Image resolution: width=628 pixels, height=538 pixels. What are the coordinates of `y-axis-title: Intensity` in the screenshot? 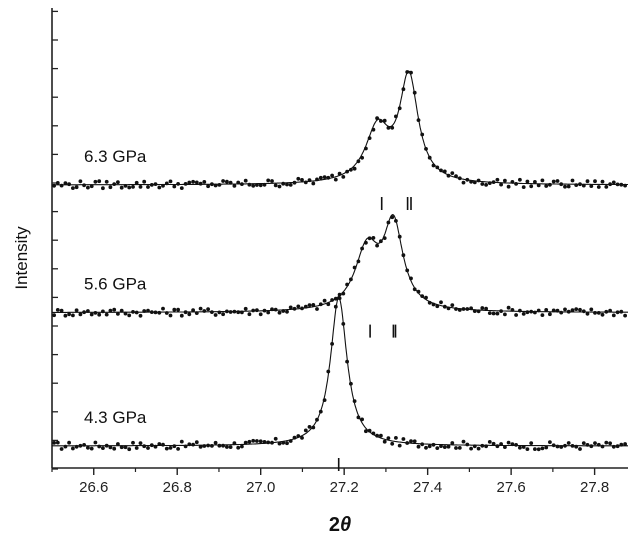 It's located at (21, 258).